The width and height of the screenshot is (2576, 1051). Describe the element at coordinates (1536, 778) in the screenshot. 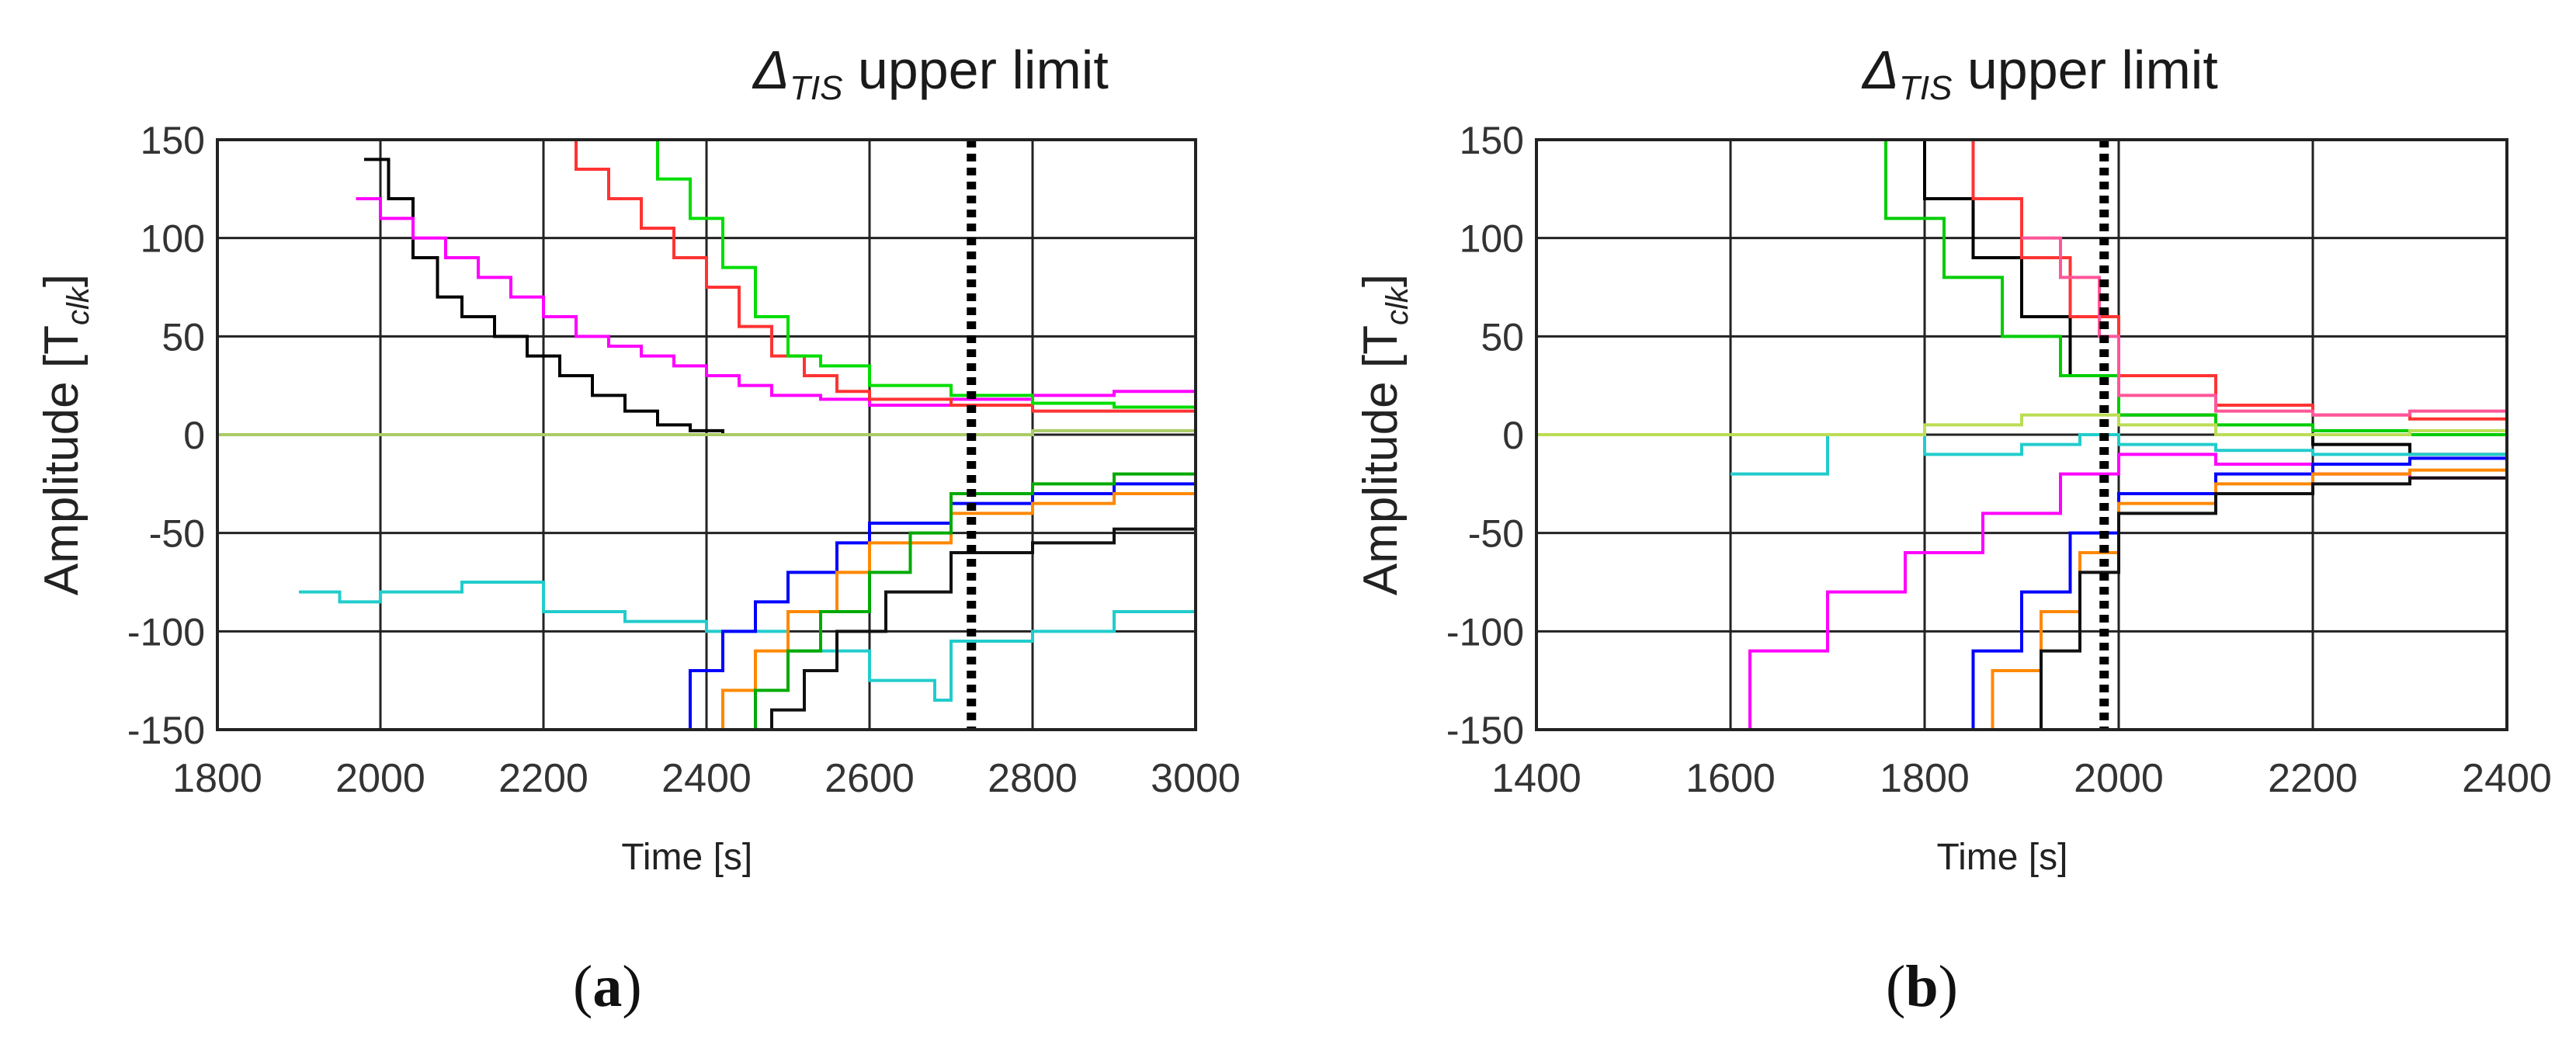

I see `x-tick-label: 1400` at that location.